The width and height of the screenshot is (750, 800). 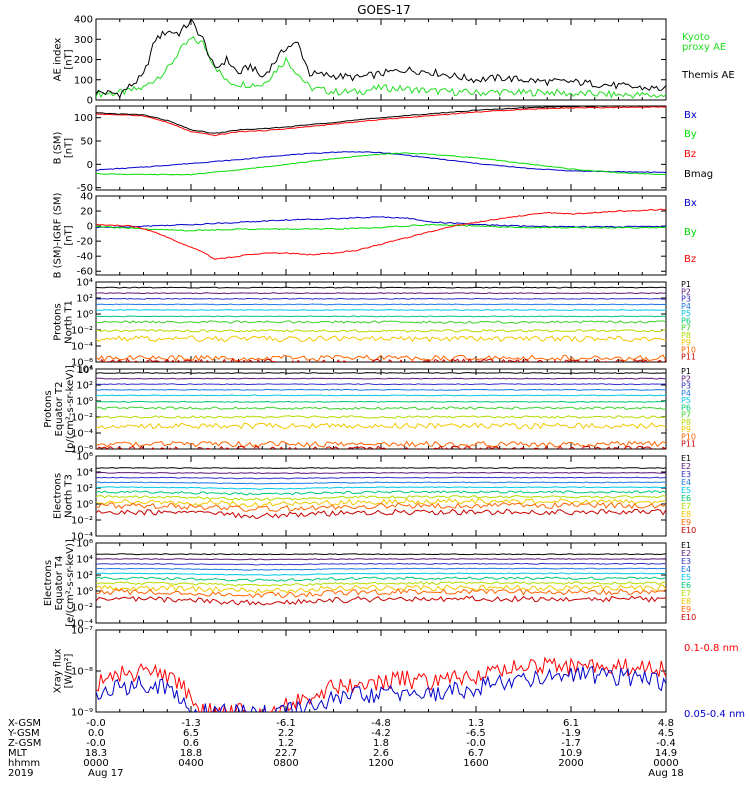 What do you see at coordinates (86, 197) in the screenshot?
I see `y-tick-label: 40` at bounding box center [86, 197].